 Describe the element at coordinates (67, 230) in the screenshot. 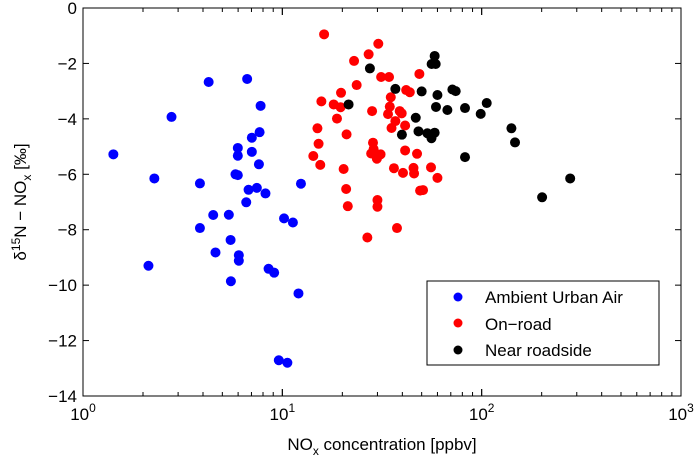

I see `y-tick-label: −8` at that location.